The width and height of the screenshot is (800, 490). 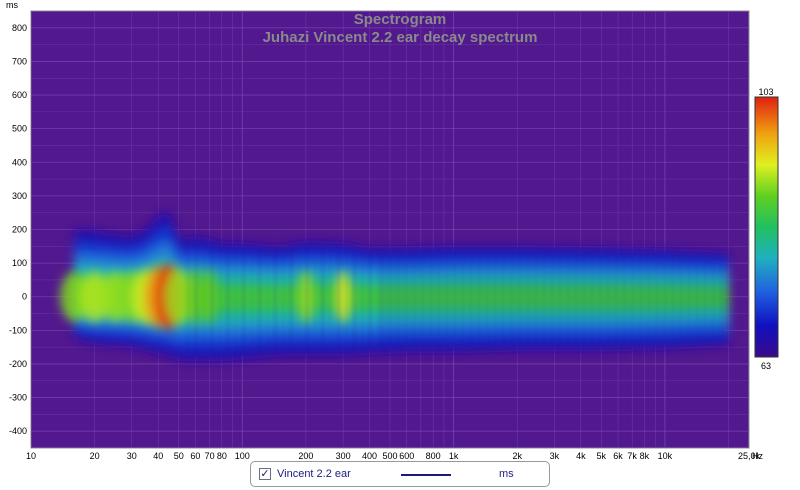 What do you see at coordinates (618, 456) in the screenshot?
I see `x-tick-label: 6k` at bounding box center [618, 456].